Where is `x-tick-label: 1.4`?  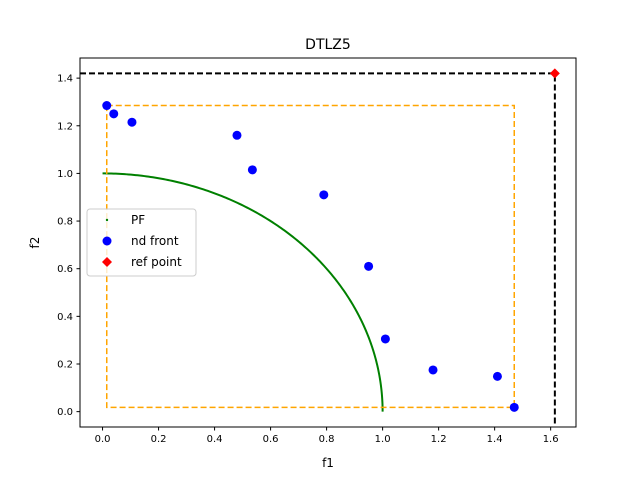
x-tick-label: 1.4 is located at coordinates (495, 439).